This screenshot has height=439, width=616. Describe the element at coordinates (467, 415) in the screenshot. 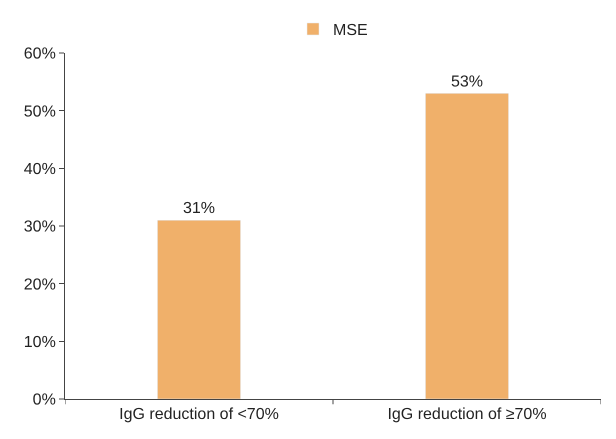

I see `x-tick-label: IgG reduction of ≥70%` at that location.